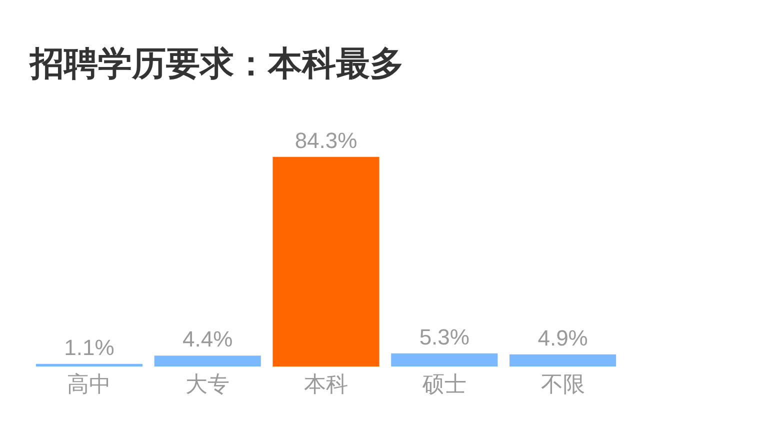 The image size is (775, 426). Describe the element at coordinates (89, 385) in the screenshot. I see `x-tick-label: 高中` at that location.